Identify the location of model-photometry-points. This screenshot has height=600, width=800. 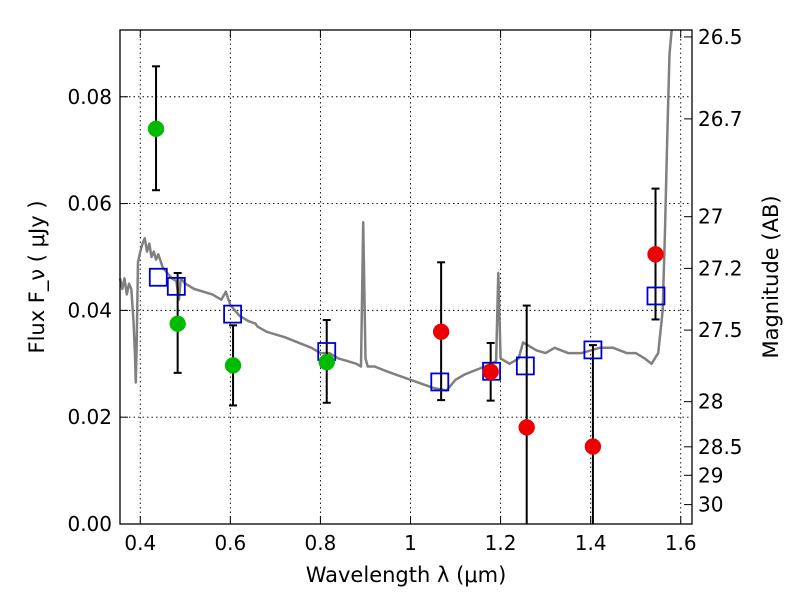
(407, 329).